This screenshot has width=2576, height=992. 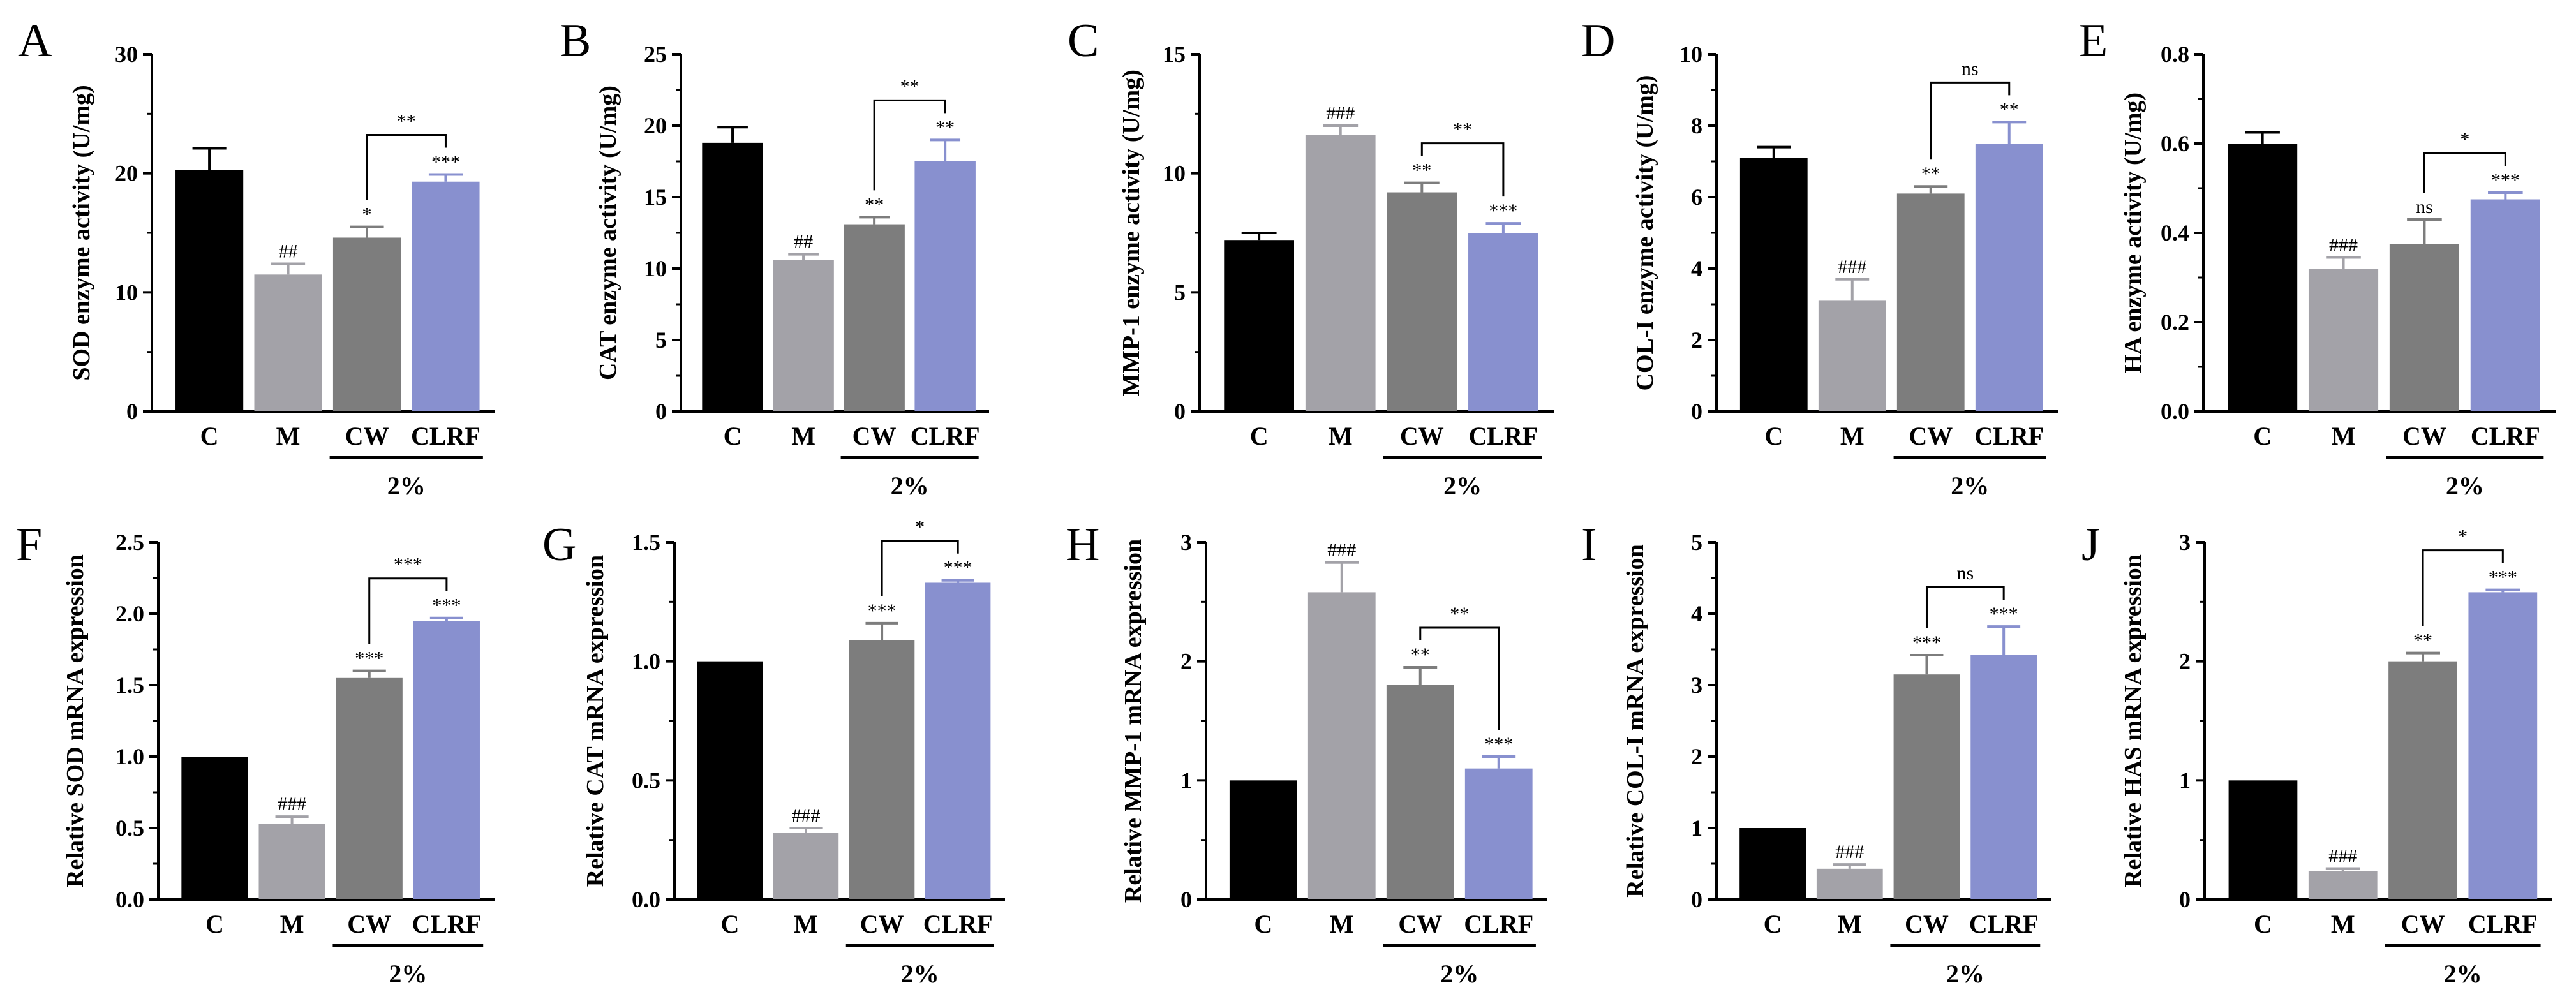 I want to click on bar-i-m, so click(x=1849, y=883).